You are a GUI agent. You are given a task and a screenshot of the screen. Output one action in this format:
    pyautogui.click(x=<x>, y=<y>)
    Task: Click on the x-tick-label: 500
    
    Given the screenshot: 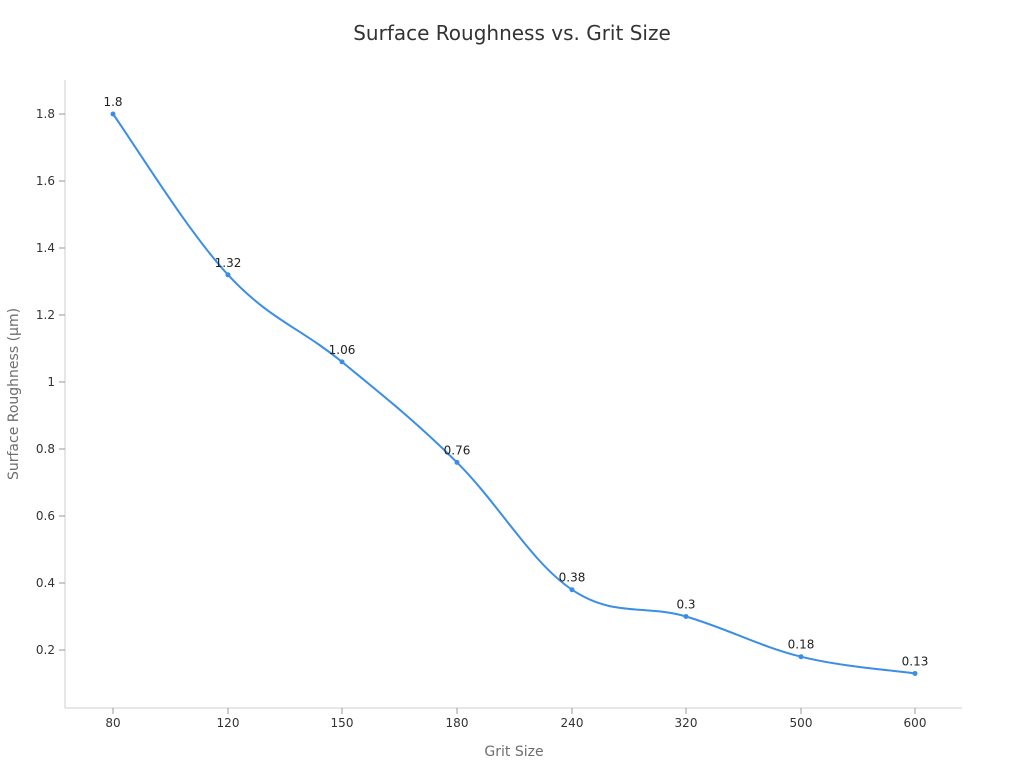 What is the action you would take?
    pyautogui.click(x=801, y=723)
    